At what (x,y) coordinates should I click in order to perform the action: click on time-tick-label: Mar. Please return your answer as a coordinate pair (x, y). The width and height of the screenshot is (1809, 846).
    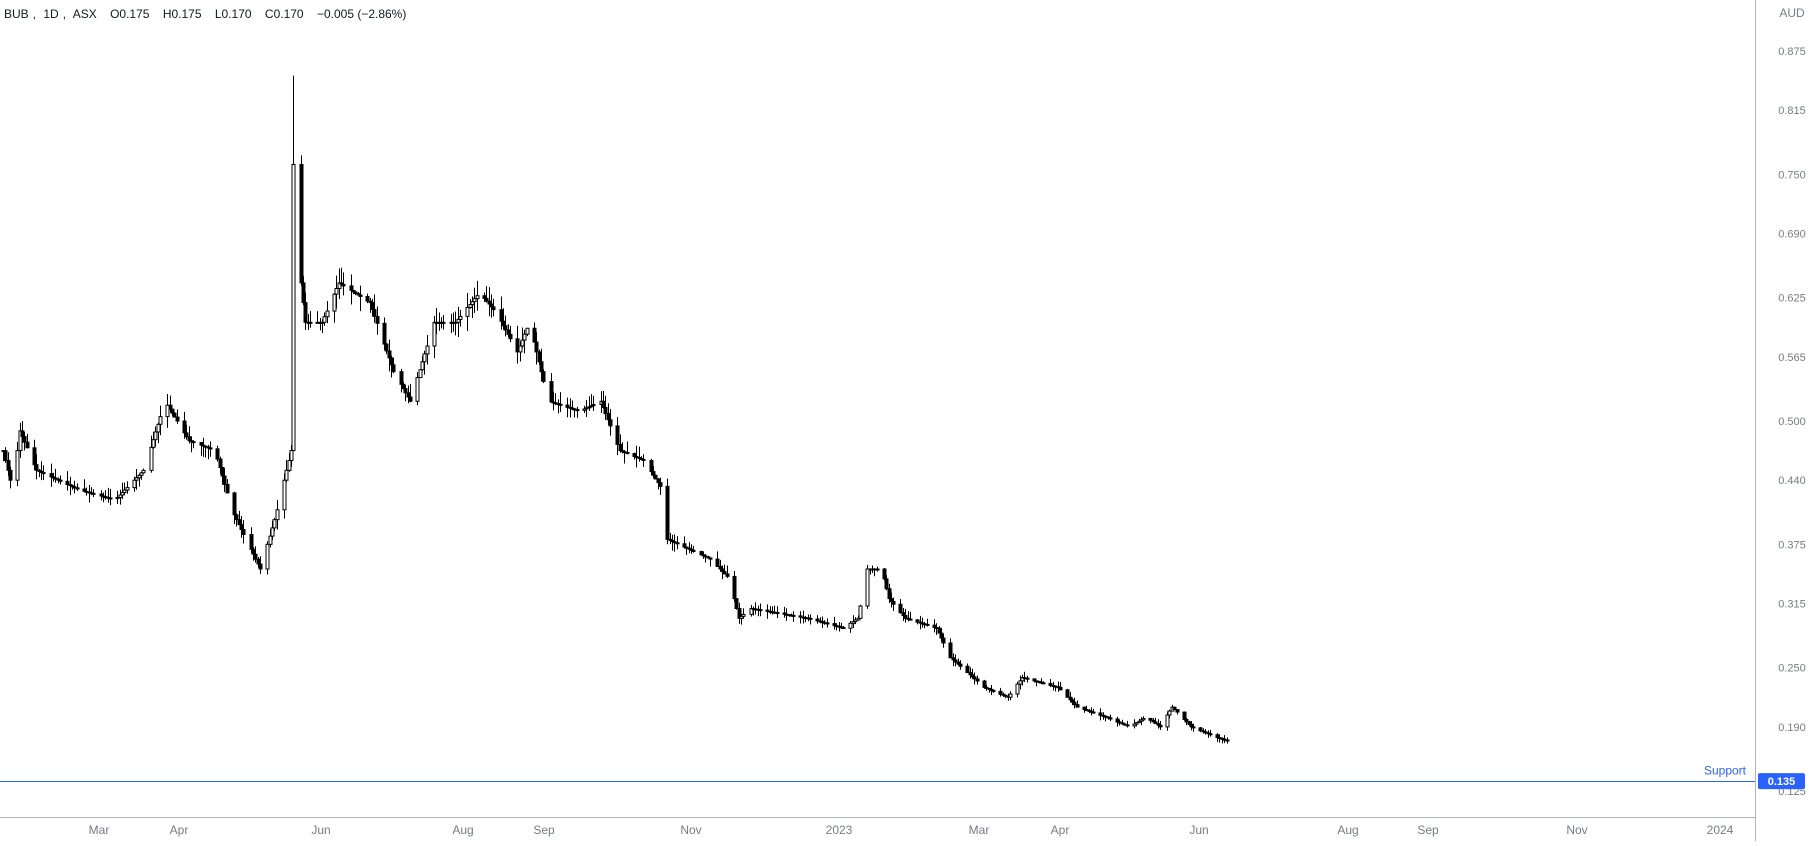
    Looking at the image, I should click on (99, 830).